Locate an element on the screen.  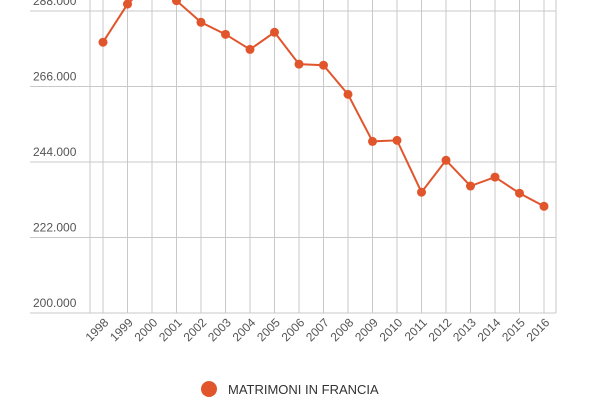
x-tick-label: 1999 is located at coordinates (121, 329).